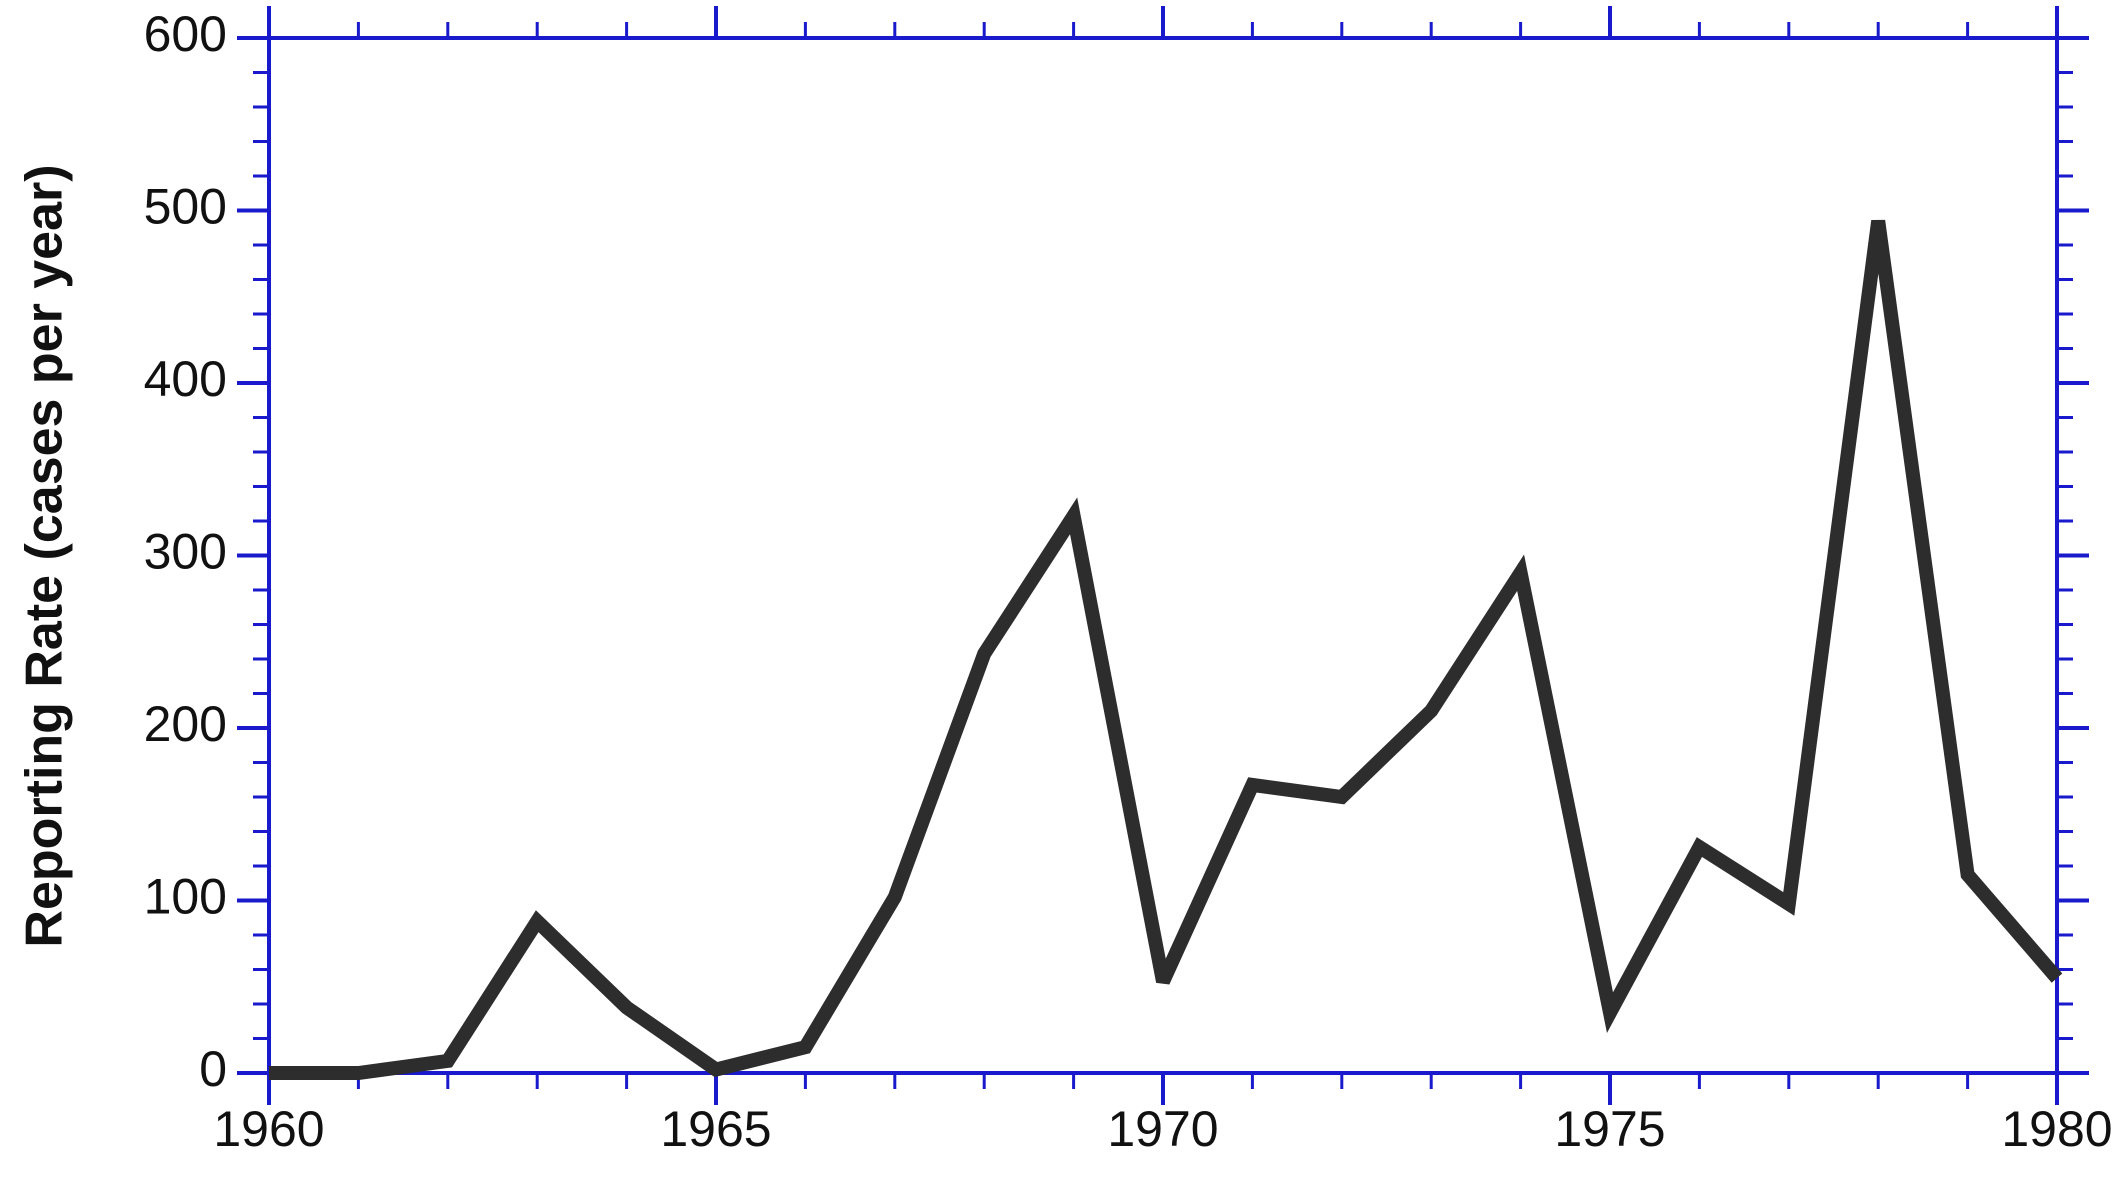 This screenshot has width=2128, height=1189. Describe the element at coordinates (185, 552) in the screenshot. I see `y-tick-label: 300` at that location.